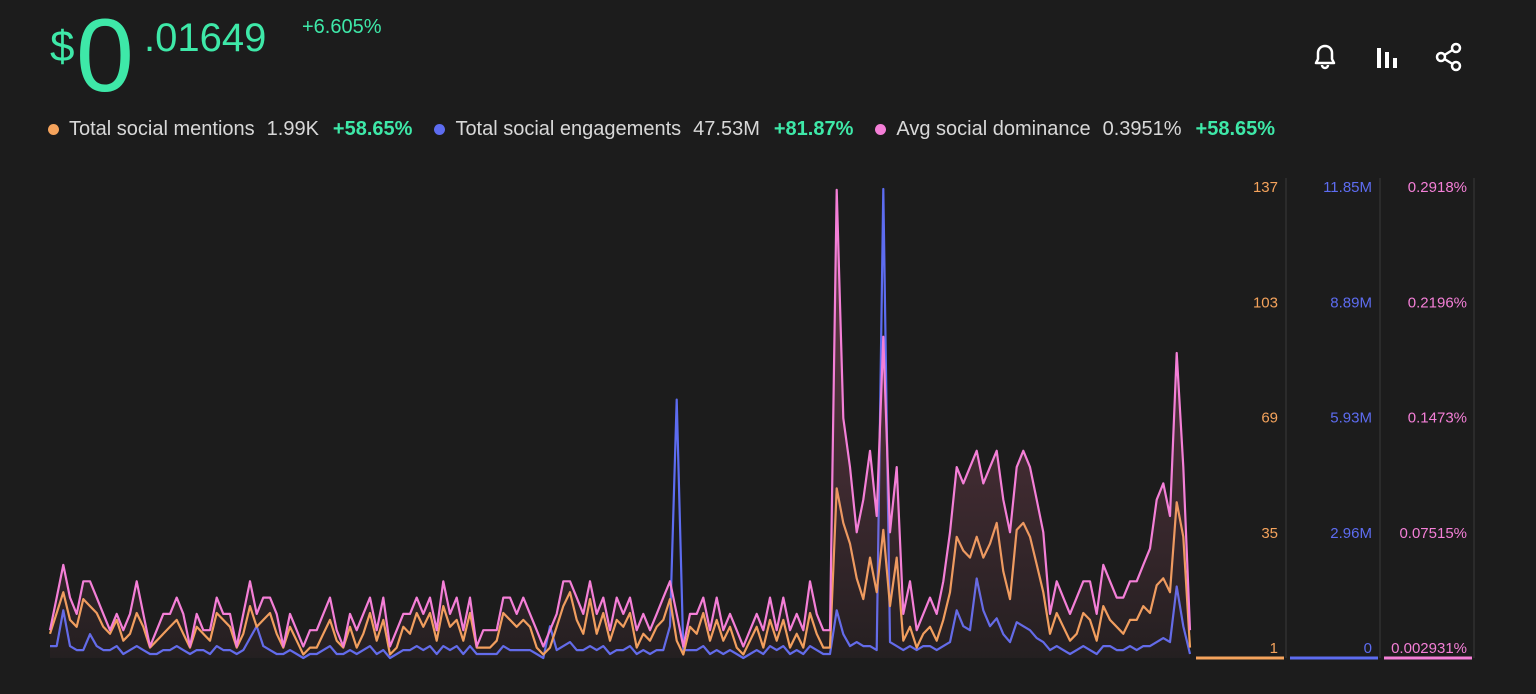 This screenshot has height=694, width=1536. I want to click on axis-tick-label: 0, so click(1368, 648).